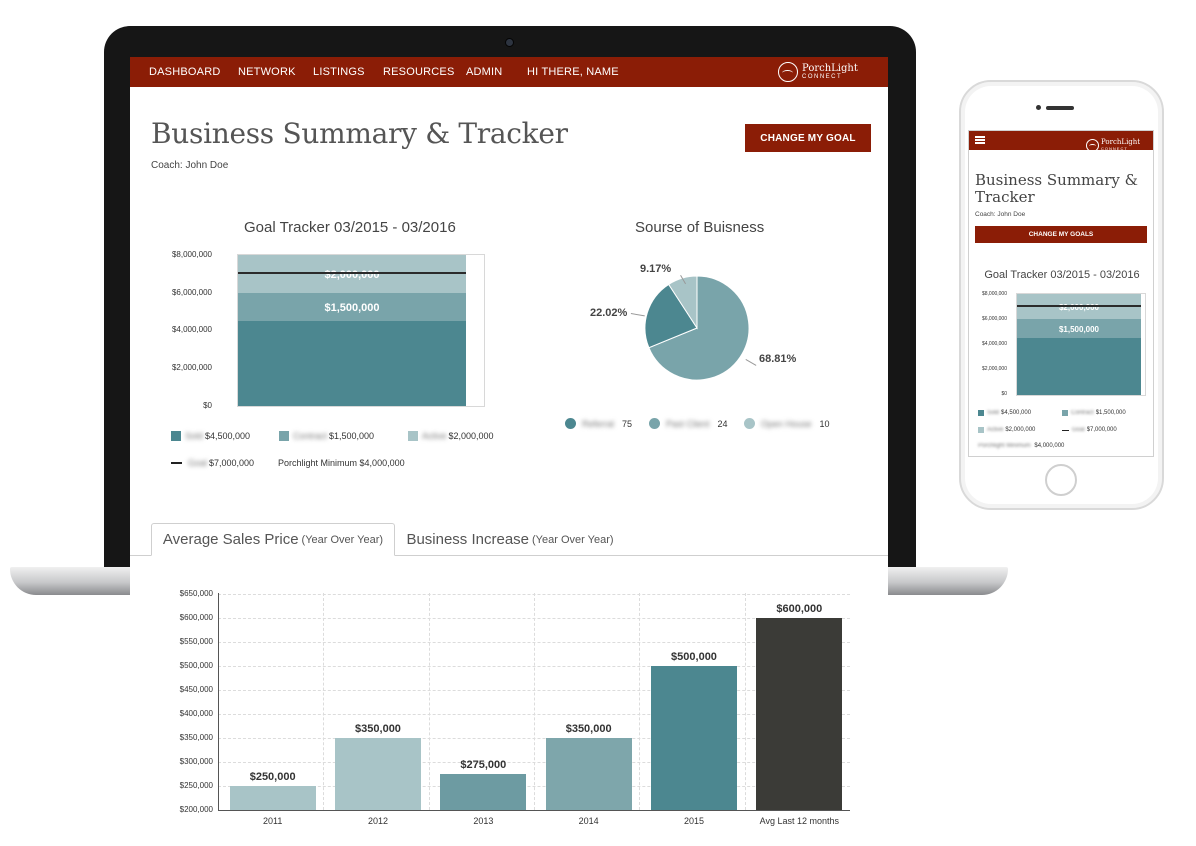  I want to click on mobile-gt-tick: $6,000,000, so click(994, 319).